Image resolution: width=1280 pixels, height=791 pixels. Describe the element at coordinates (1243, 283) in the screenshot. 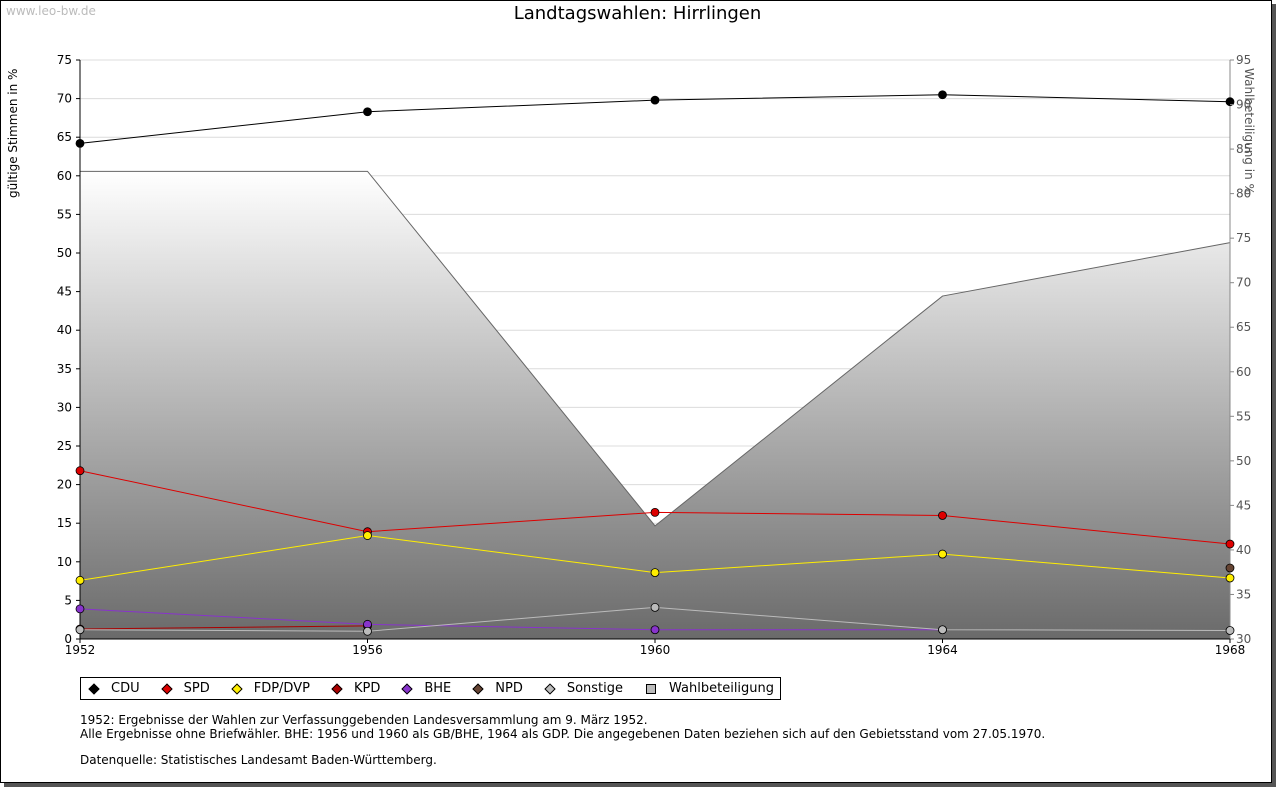

I see `y-tick-label-right: 70` at that location.